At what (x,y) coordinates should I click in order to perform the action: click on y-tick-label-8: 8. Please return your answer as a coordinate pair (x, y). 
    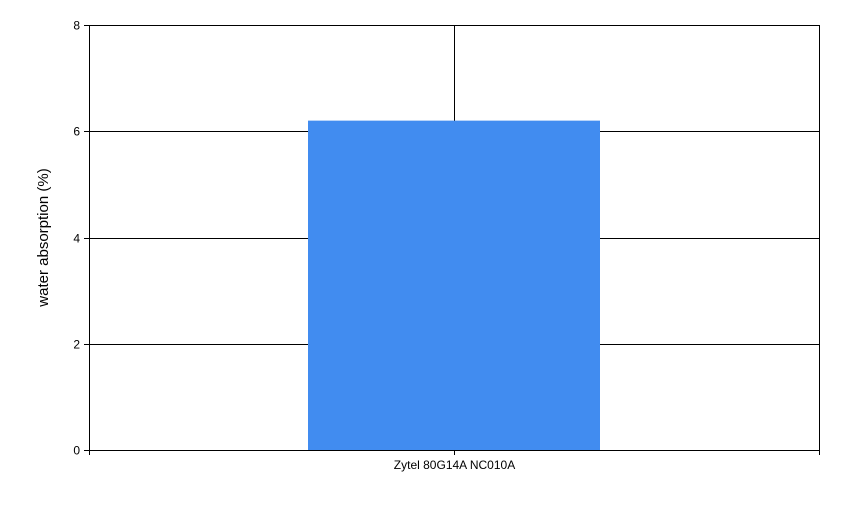
    Looking at the image, I should click on (76, 26).